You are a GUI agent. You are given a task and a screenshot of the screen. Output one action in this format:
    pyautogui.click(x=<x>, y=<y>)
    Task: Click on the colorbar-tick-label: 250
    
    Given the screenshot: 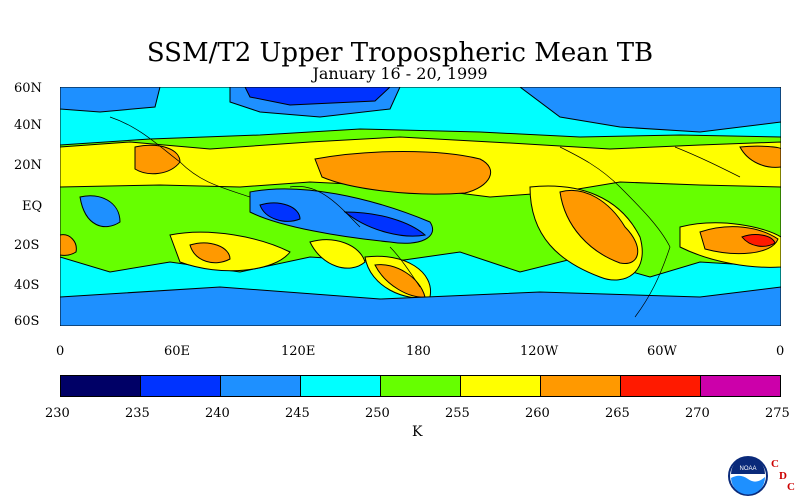 What is the action you would take?
    pyautogui.click(x=377, y=413)
    